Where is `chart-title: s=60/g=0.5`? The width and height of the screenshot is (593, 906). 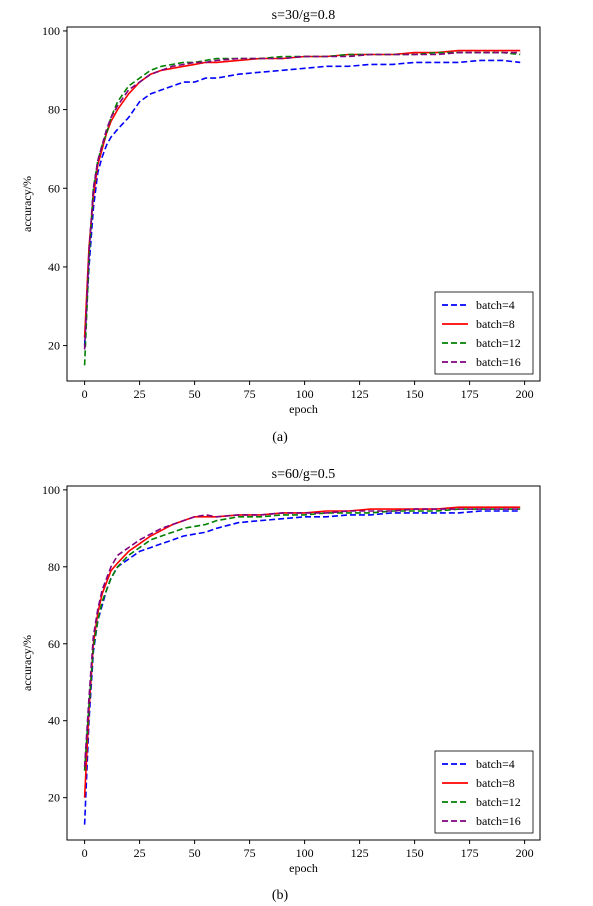
chart-title: s=60/g=0.5 is located at coordinates (304, 474).